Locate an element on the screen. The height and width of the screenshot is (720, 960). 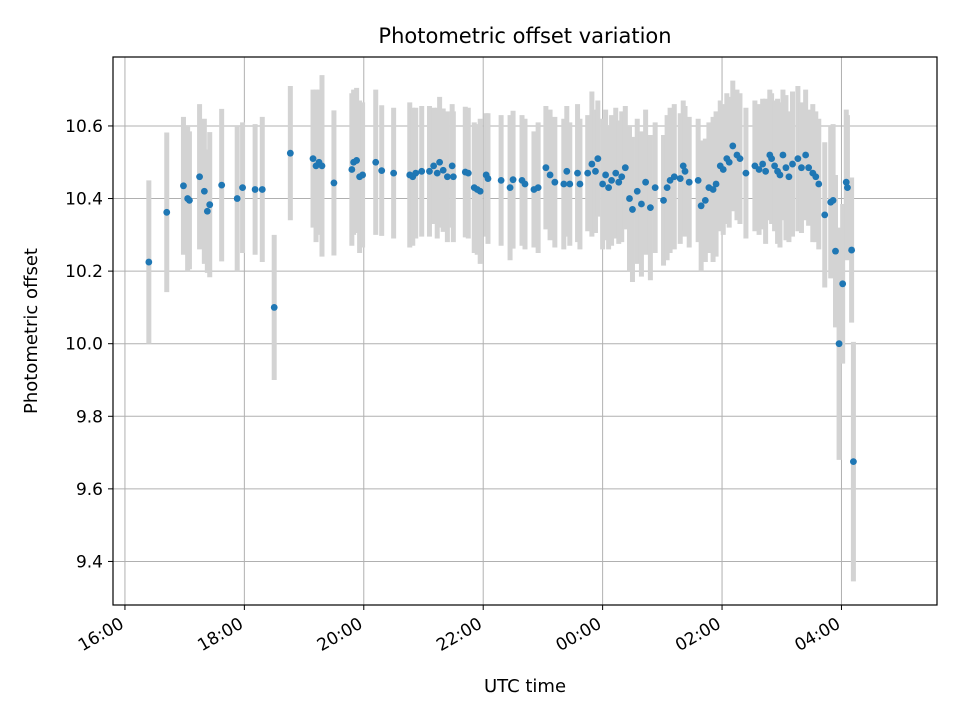
x-axis-label: UTC time is located at coordinates (525, 686).